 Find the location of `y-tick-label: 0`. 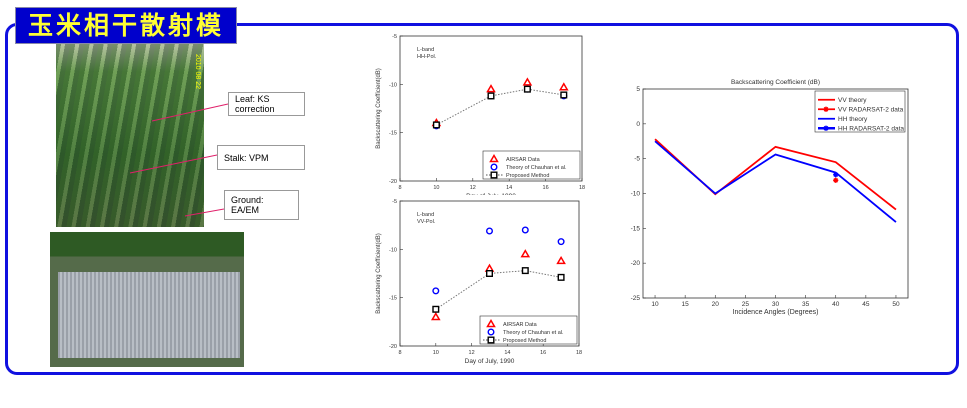

y-tick-label: 0 is located at coordinates (638, 124).